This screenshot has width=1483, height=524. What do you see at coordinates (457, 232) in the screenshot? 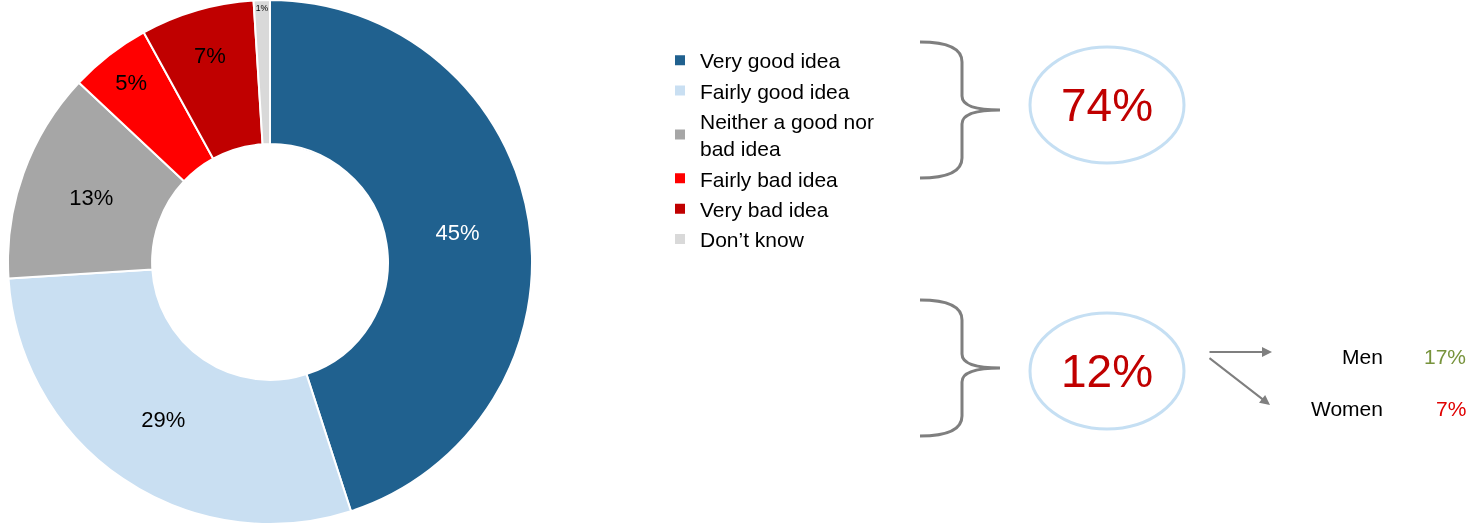
I see `data-label: 45%` at bounding box center [457, 232].